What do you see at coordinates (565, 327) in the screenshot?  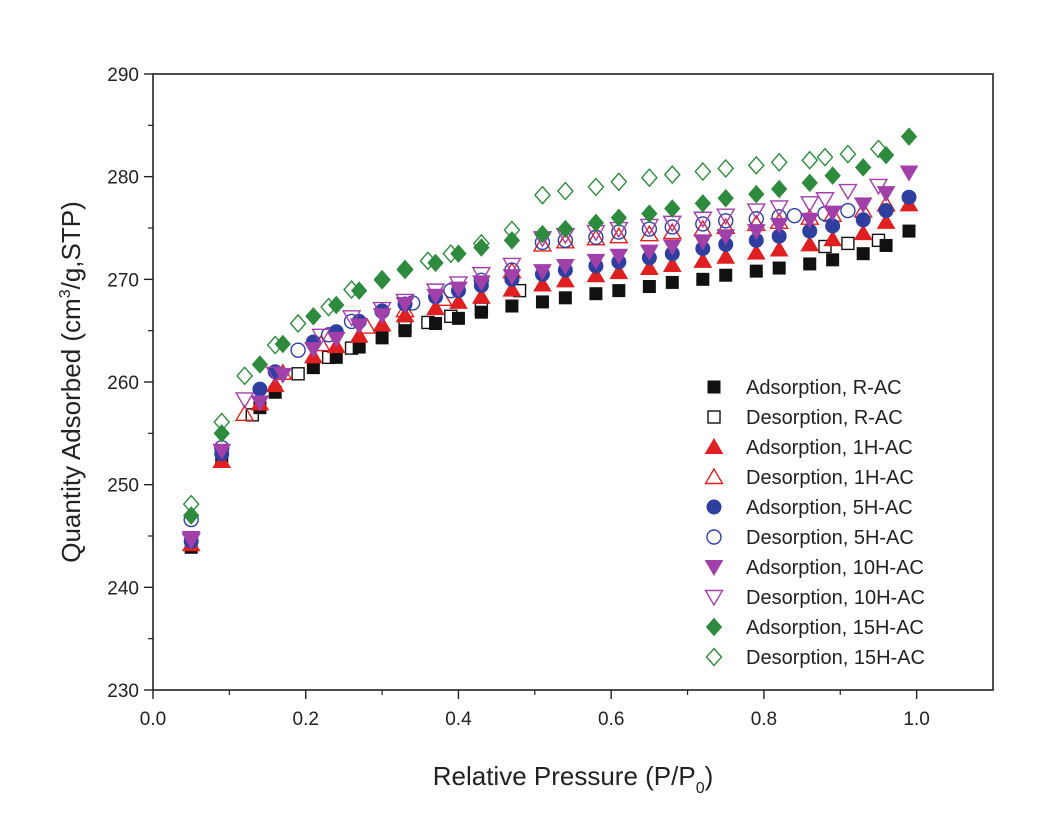 I see `series-group` at bounding box center [565, 327].